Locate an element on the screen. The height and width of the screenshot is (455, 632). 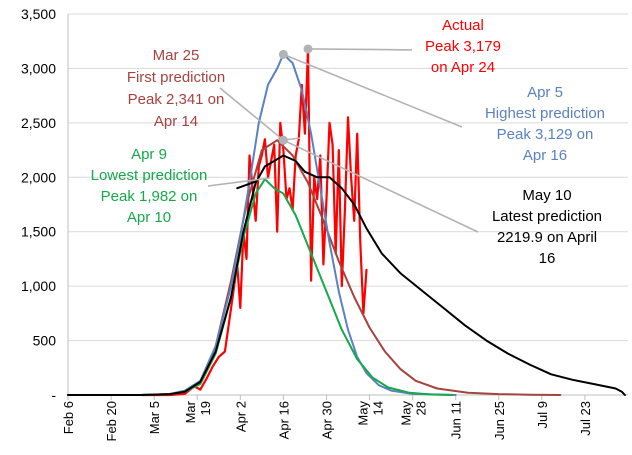
annotation-line: Peak 1,982 on is located at coordinates (149, 196).